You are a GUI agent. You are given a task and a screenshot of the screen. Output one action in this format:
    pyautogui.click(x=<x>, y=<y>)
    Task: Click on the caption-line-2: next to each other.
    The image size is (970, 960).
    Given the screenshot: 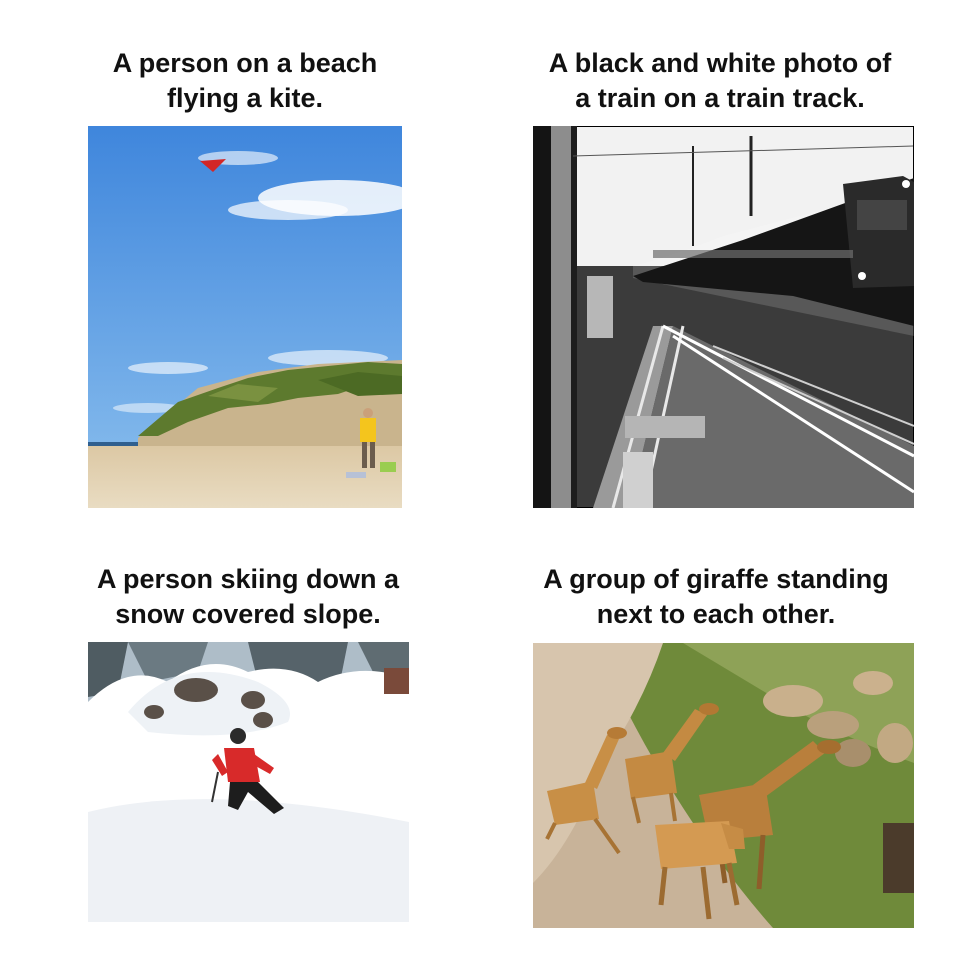 What is the action you would take?
    pyautogui.click(x=716, y=614)
    